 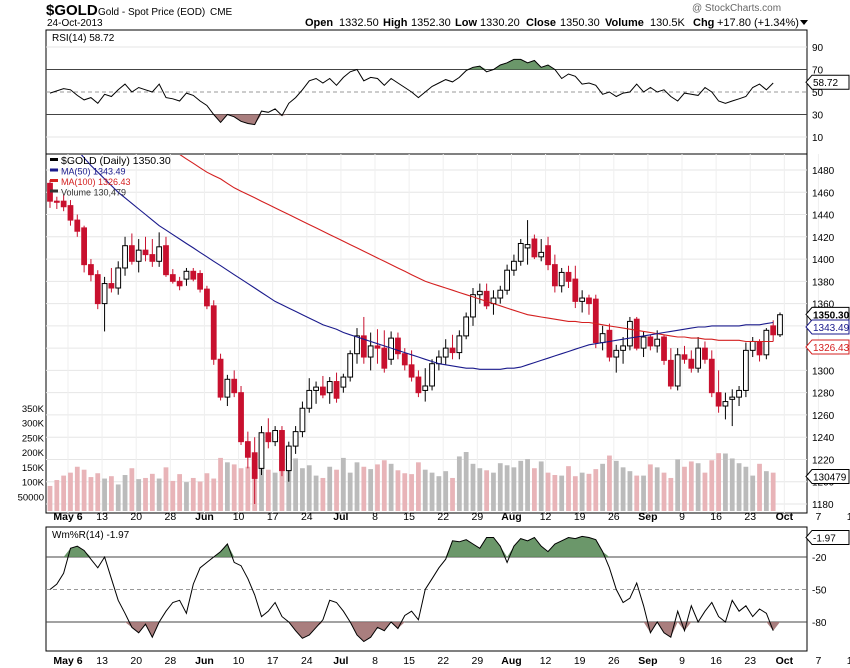 What do you see at coordinates (785, 661) in the screenshot?
I see `x-tick-label-bottom: Oct` at bounding box center [785, 661].